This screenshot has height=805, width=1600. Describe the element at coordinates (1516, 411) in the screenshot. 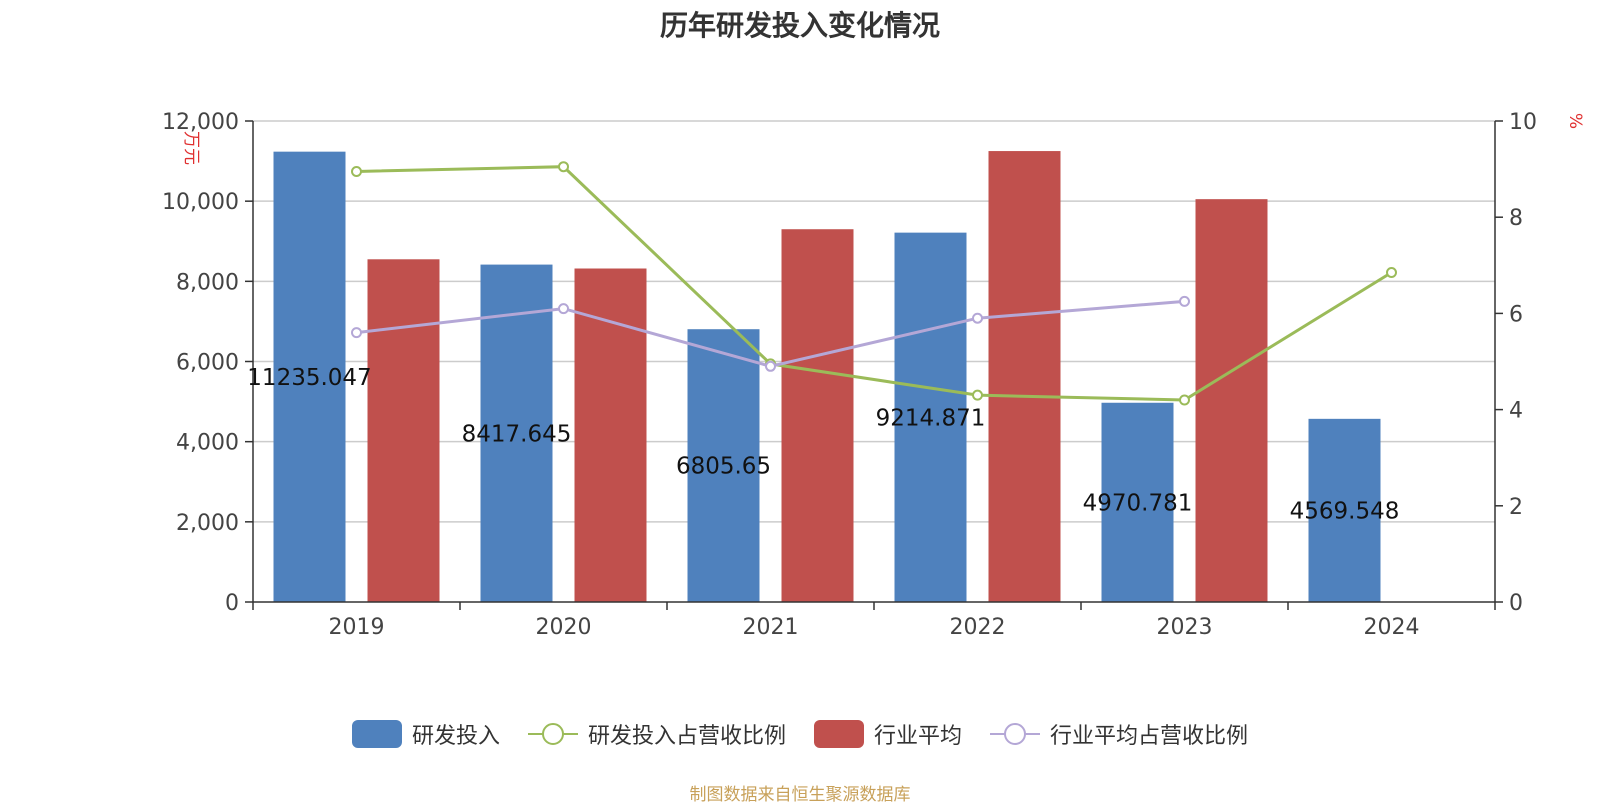

I see `y-right-tick-label: 4` at that location.